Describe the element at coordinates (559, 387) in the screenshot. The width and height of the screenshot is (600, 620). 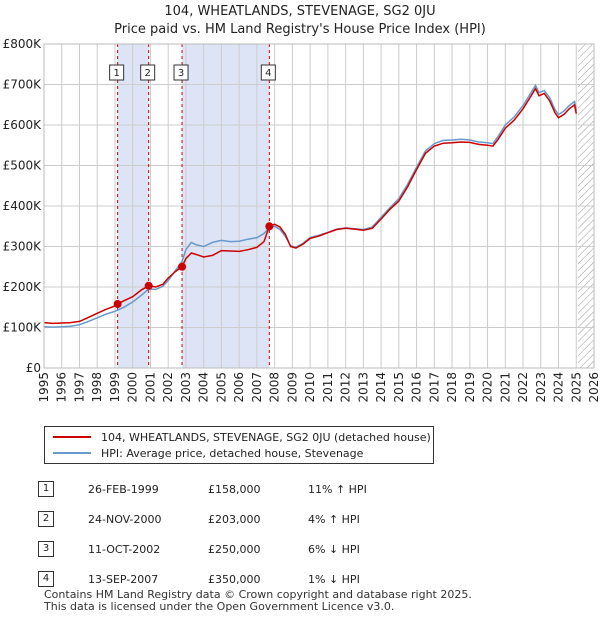
I see `x-tick-label: 2024` at that location.